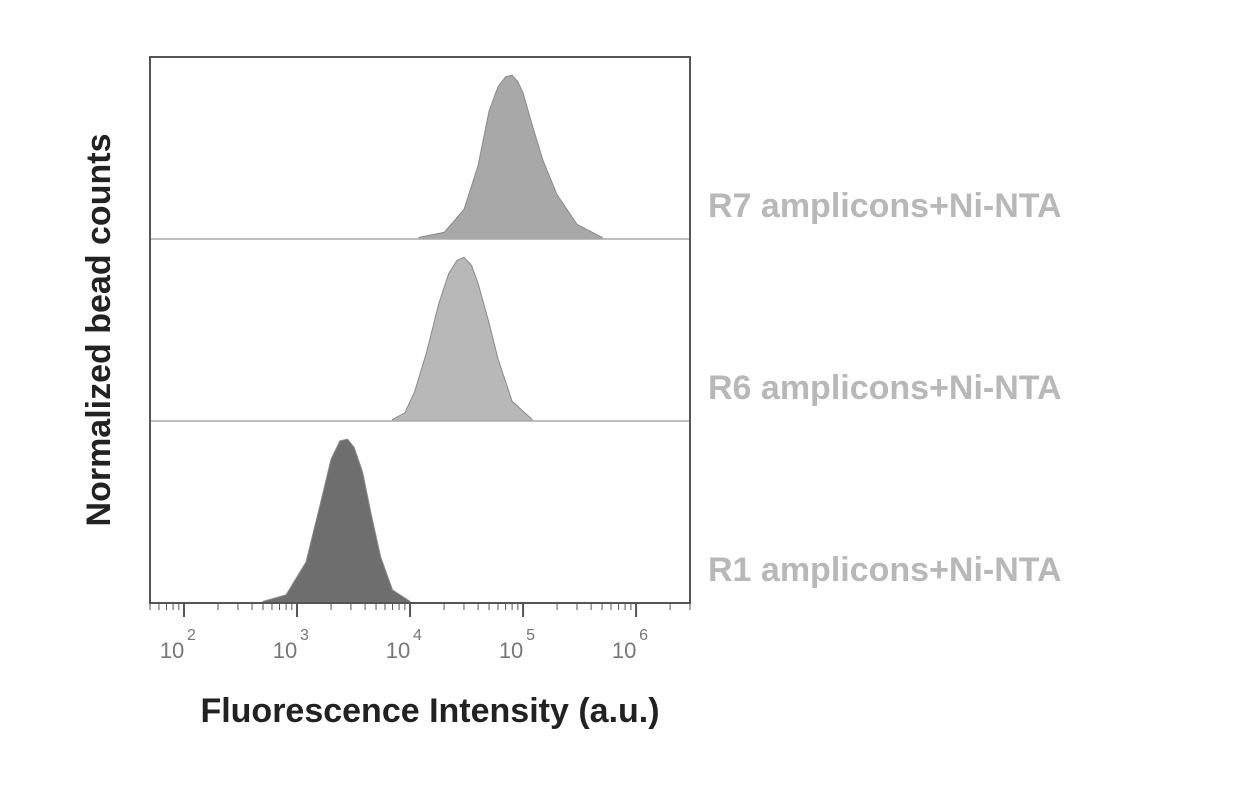 The height and width of the screenshot is (803, 1240). Describe the element at coordinates (643, 635) in the screenshot. I see `x-tick-exponent: 6` at that location.